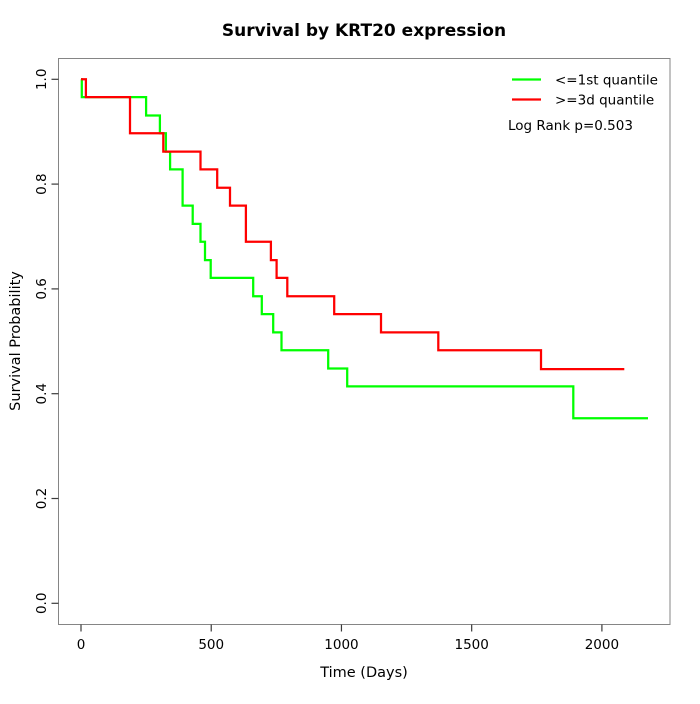  I want to click on x-tick-label: 500, so click(211, 645).